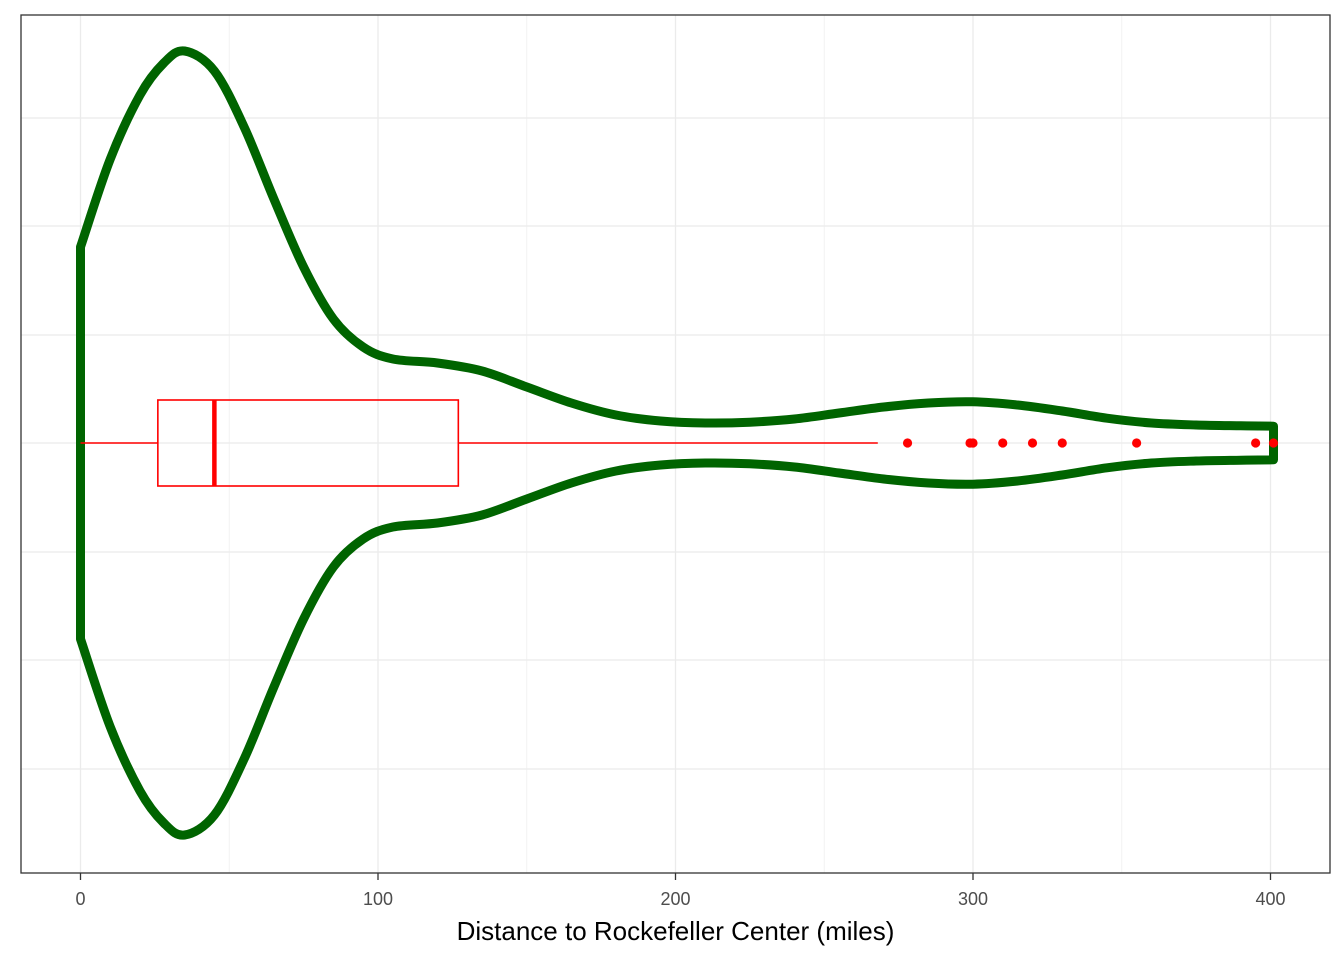 The width and height of the screenshot is (1344, 960). Describe the element at coordinates (676, 931) in the screenshot. I see `x-axis-title: Distance to Rockefeller Center (miles)` at that location.